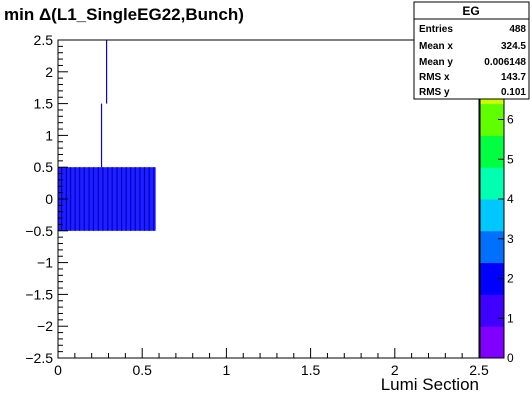 The height and width of the screenshot is (400, 532). I want to click on stats-rms-x-value: 143.7, so click(513, 77).